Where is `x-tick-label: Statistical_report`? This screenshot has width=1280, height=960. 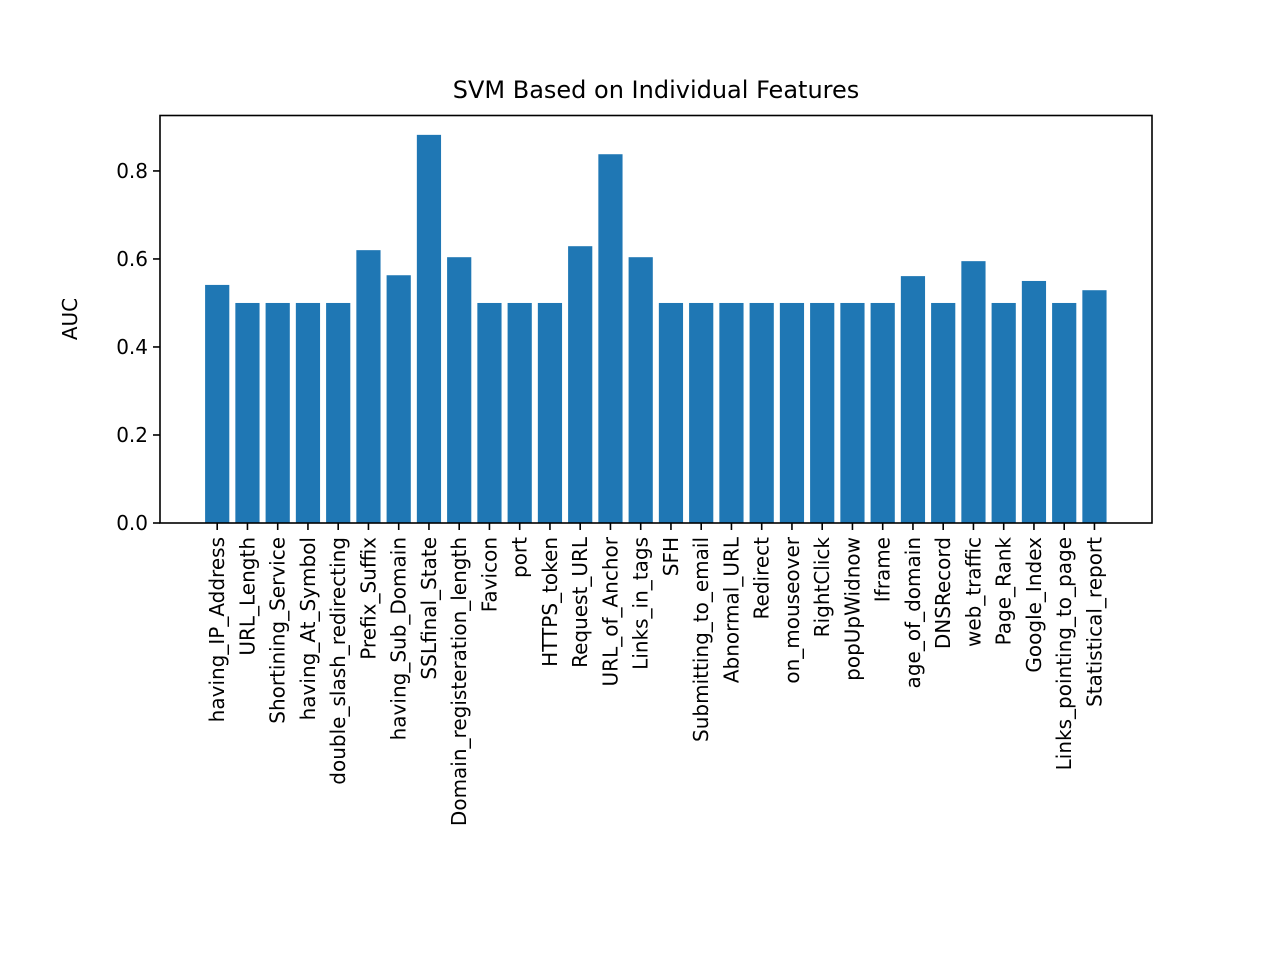 x-tick-label: Statistical_report is located at coordinates (1094, 622).